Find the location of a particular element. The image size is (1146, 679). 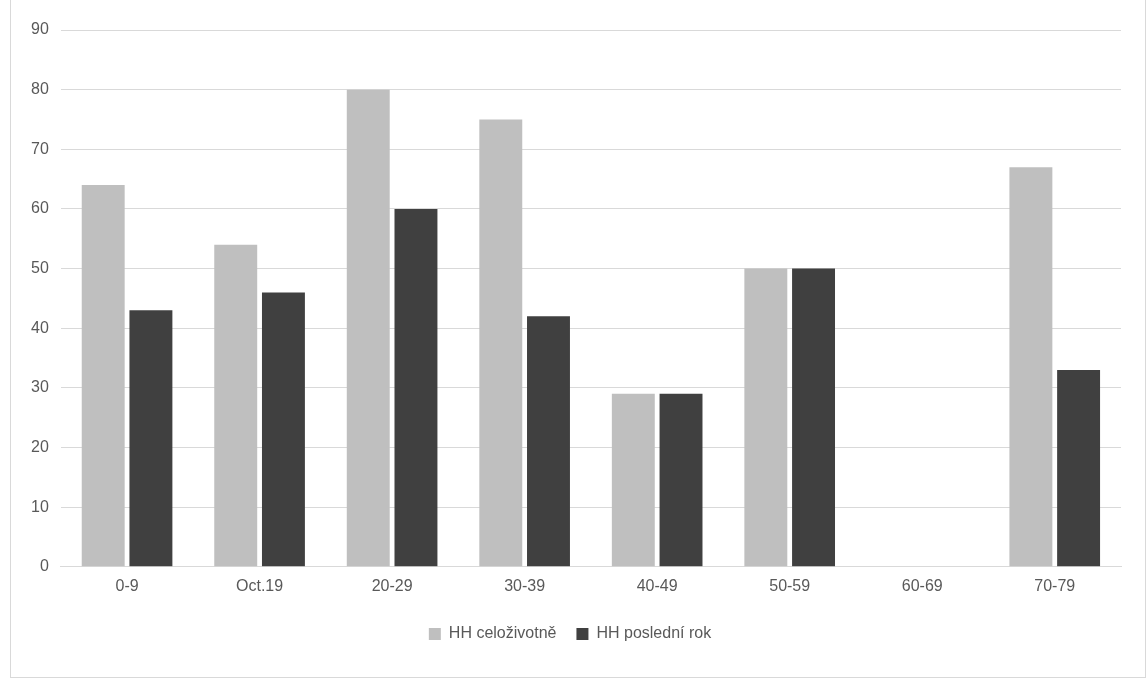

legend-label: HH poslední rok is located at coordinates (654, 633).